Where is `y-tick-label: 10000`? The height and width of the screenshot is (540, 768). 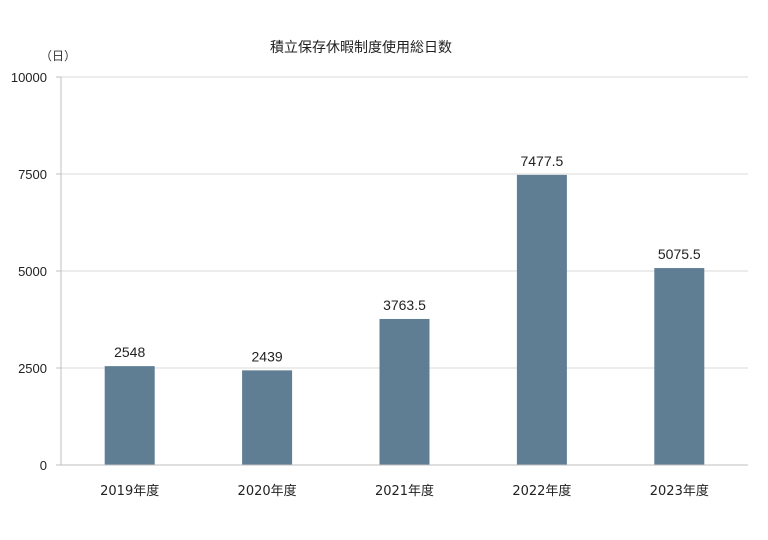
y-tick-label: 10000 is located at coordinates (29, 77).